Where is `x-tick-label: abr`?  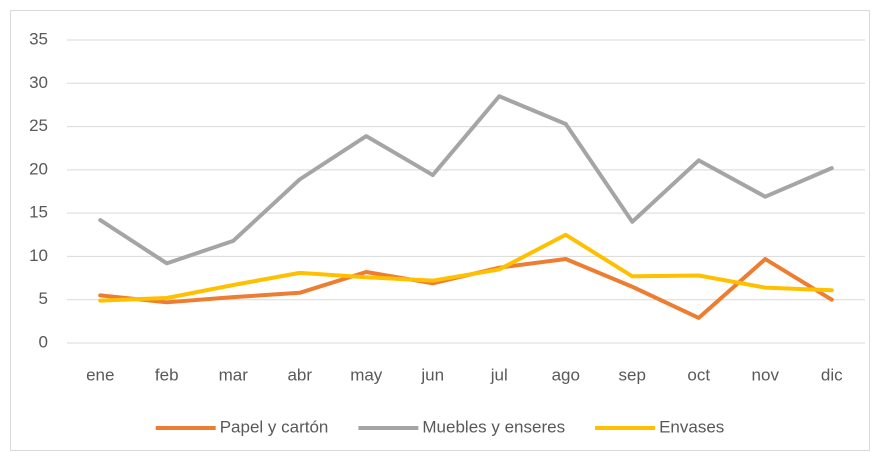 x-tick-label: abr is located at coordinates (299, 374).